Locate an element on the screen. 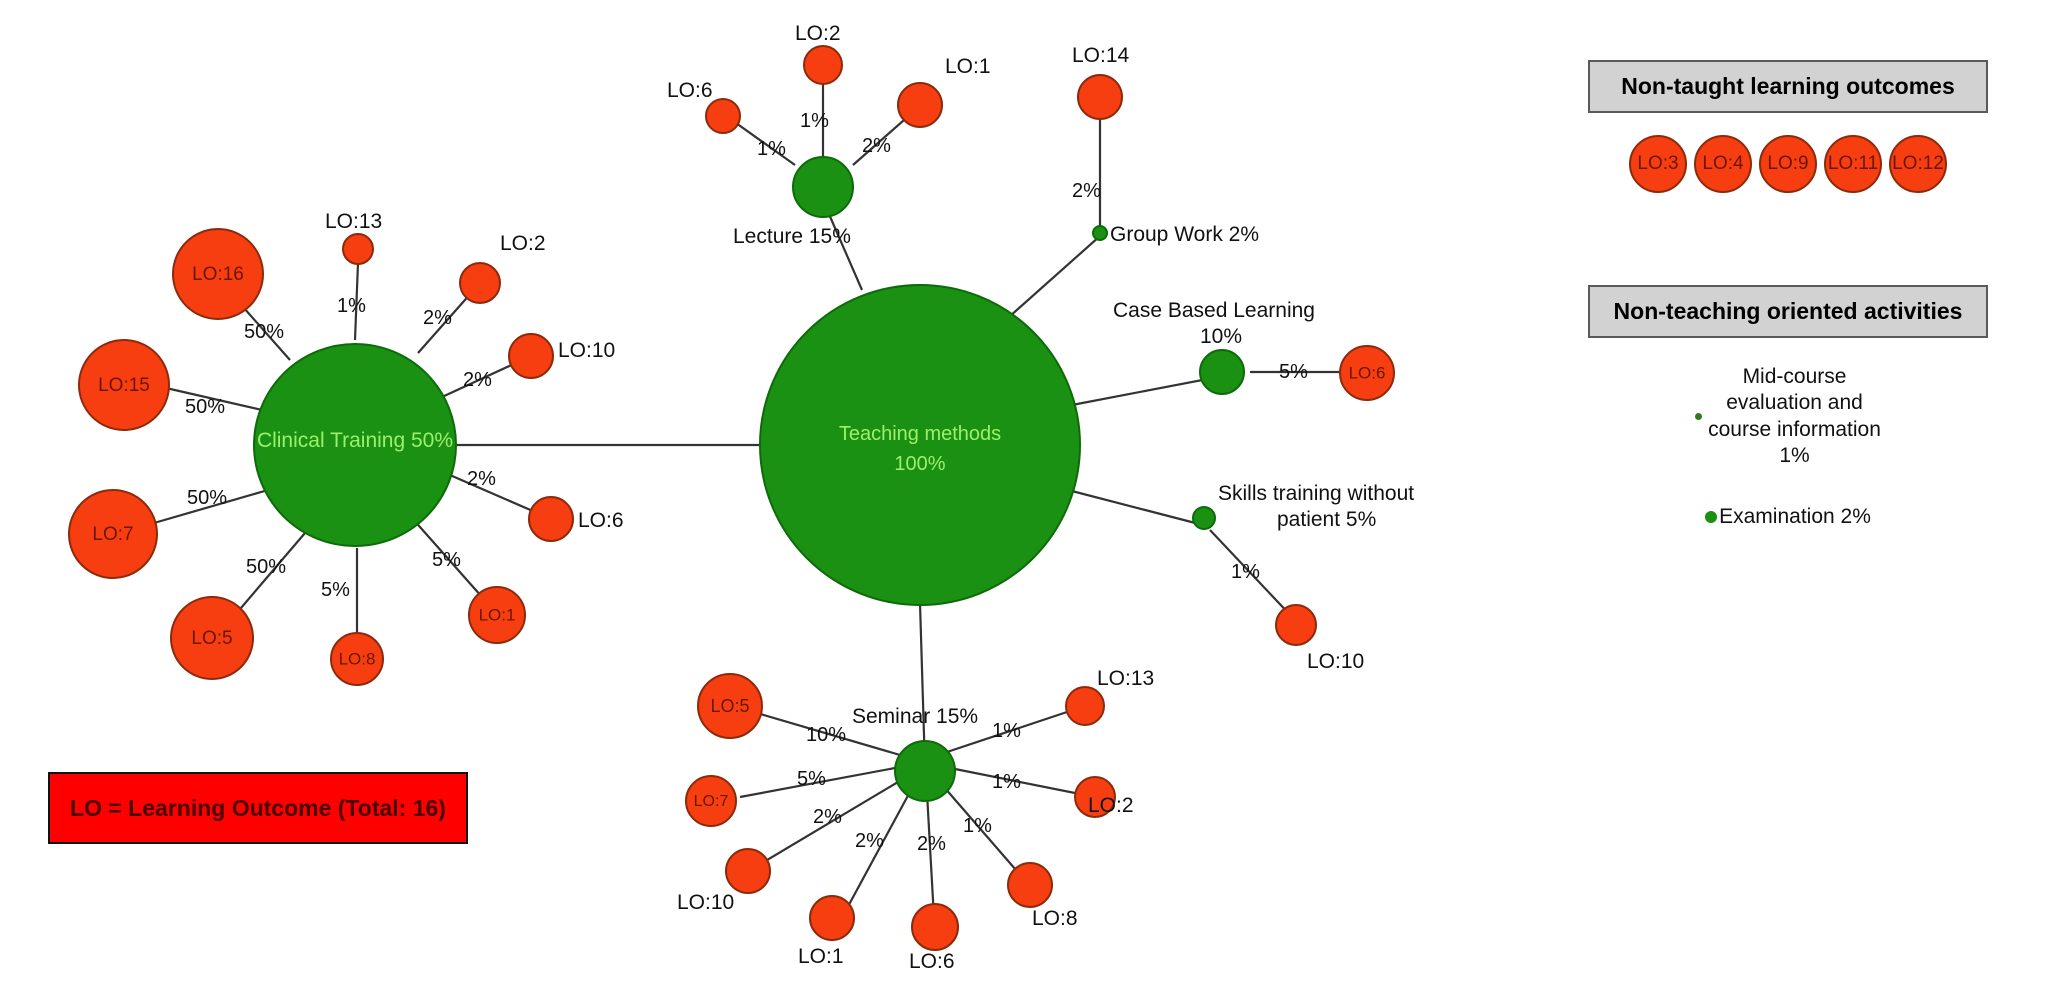 The width and height of the screenshot is (2059, 1001). pct-clinical-lo5: 50% is located at coordinates (266, 567).